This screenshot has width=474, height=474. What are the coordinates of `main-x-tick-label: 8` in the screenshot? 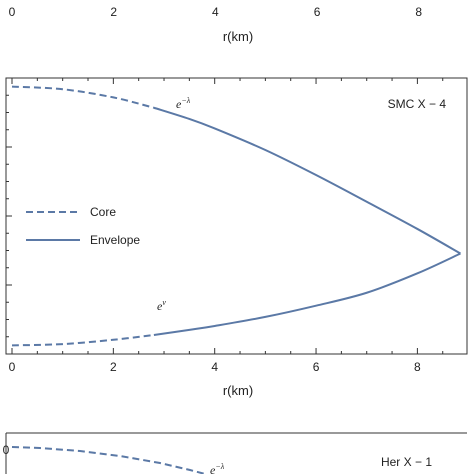 It's located at (417, 367).